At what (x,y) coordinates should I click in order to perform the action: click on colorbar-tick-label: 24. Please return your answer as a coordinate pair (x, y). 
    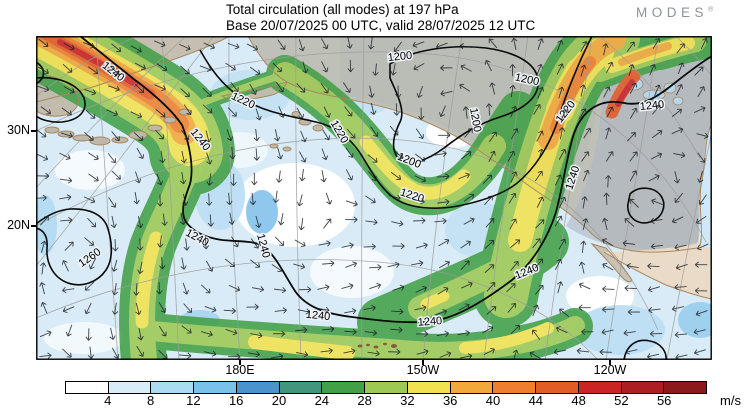
    Looking at the image, I should click on (322, 400).